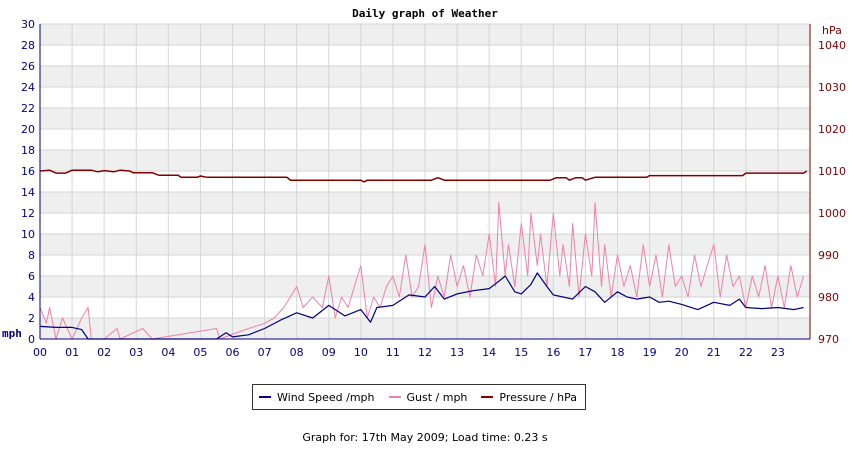 This screenshot has width=850, height=450. What do you see at coordinates (425, 352) in the screenshot?
I see `x-tick-label: 12` at bounding box center [425, 352].